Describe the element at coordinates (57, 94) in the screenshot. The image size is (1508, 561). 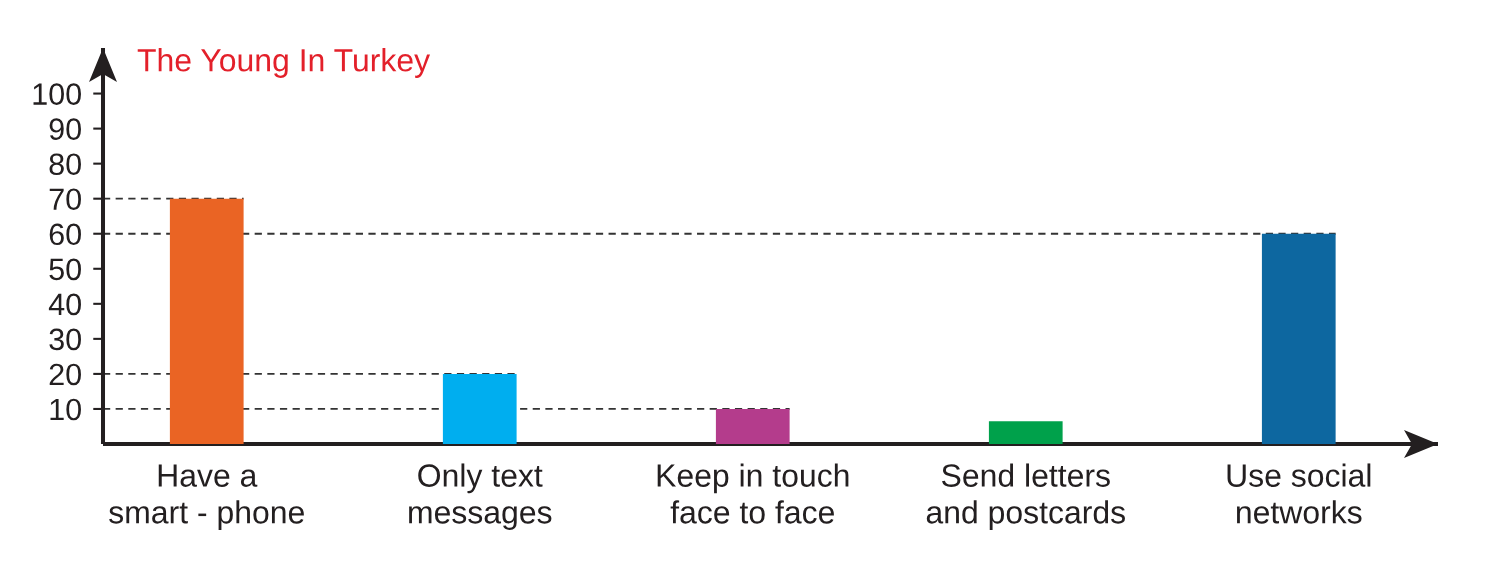
I see `y-tick-label: 100` at that location.